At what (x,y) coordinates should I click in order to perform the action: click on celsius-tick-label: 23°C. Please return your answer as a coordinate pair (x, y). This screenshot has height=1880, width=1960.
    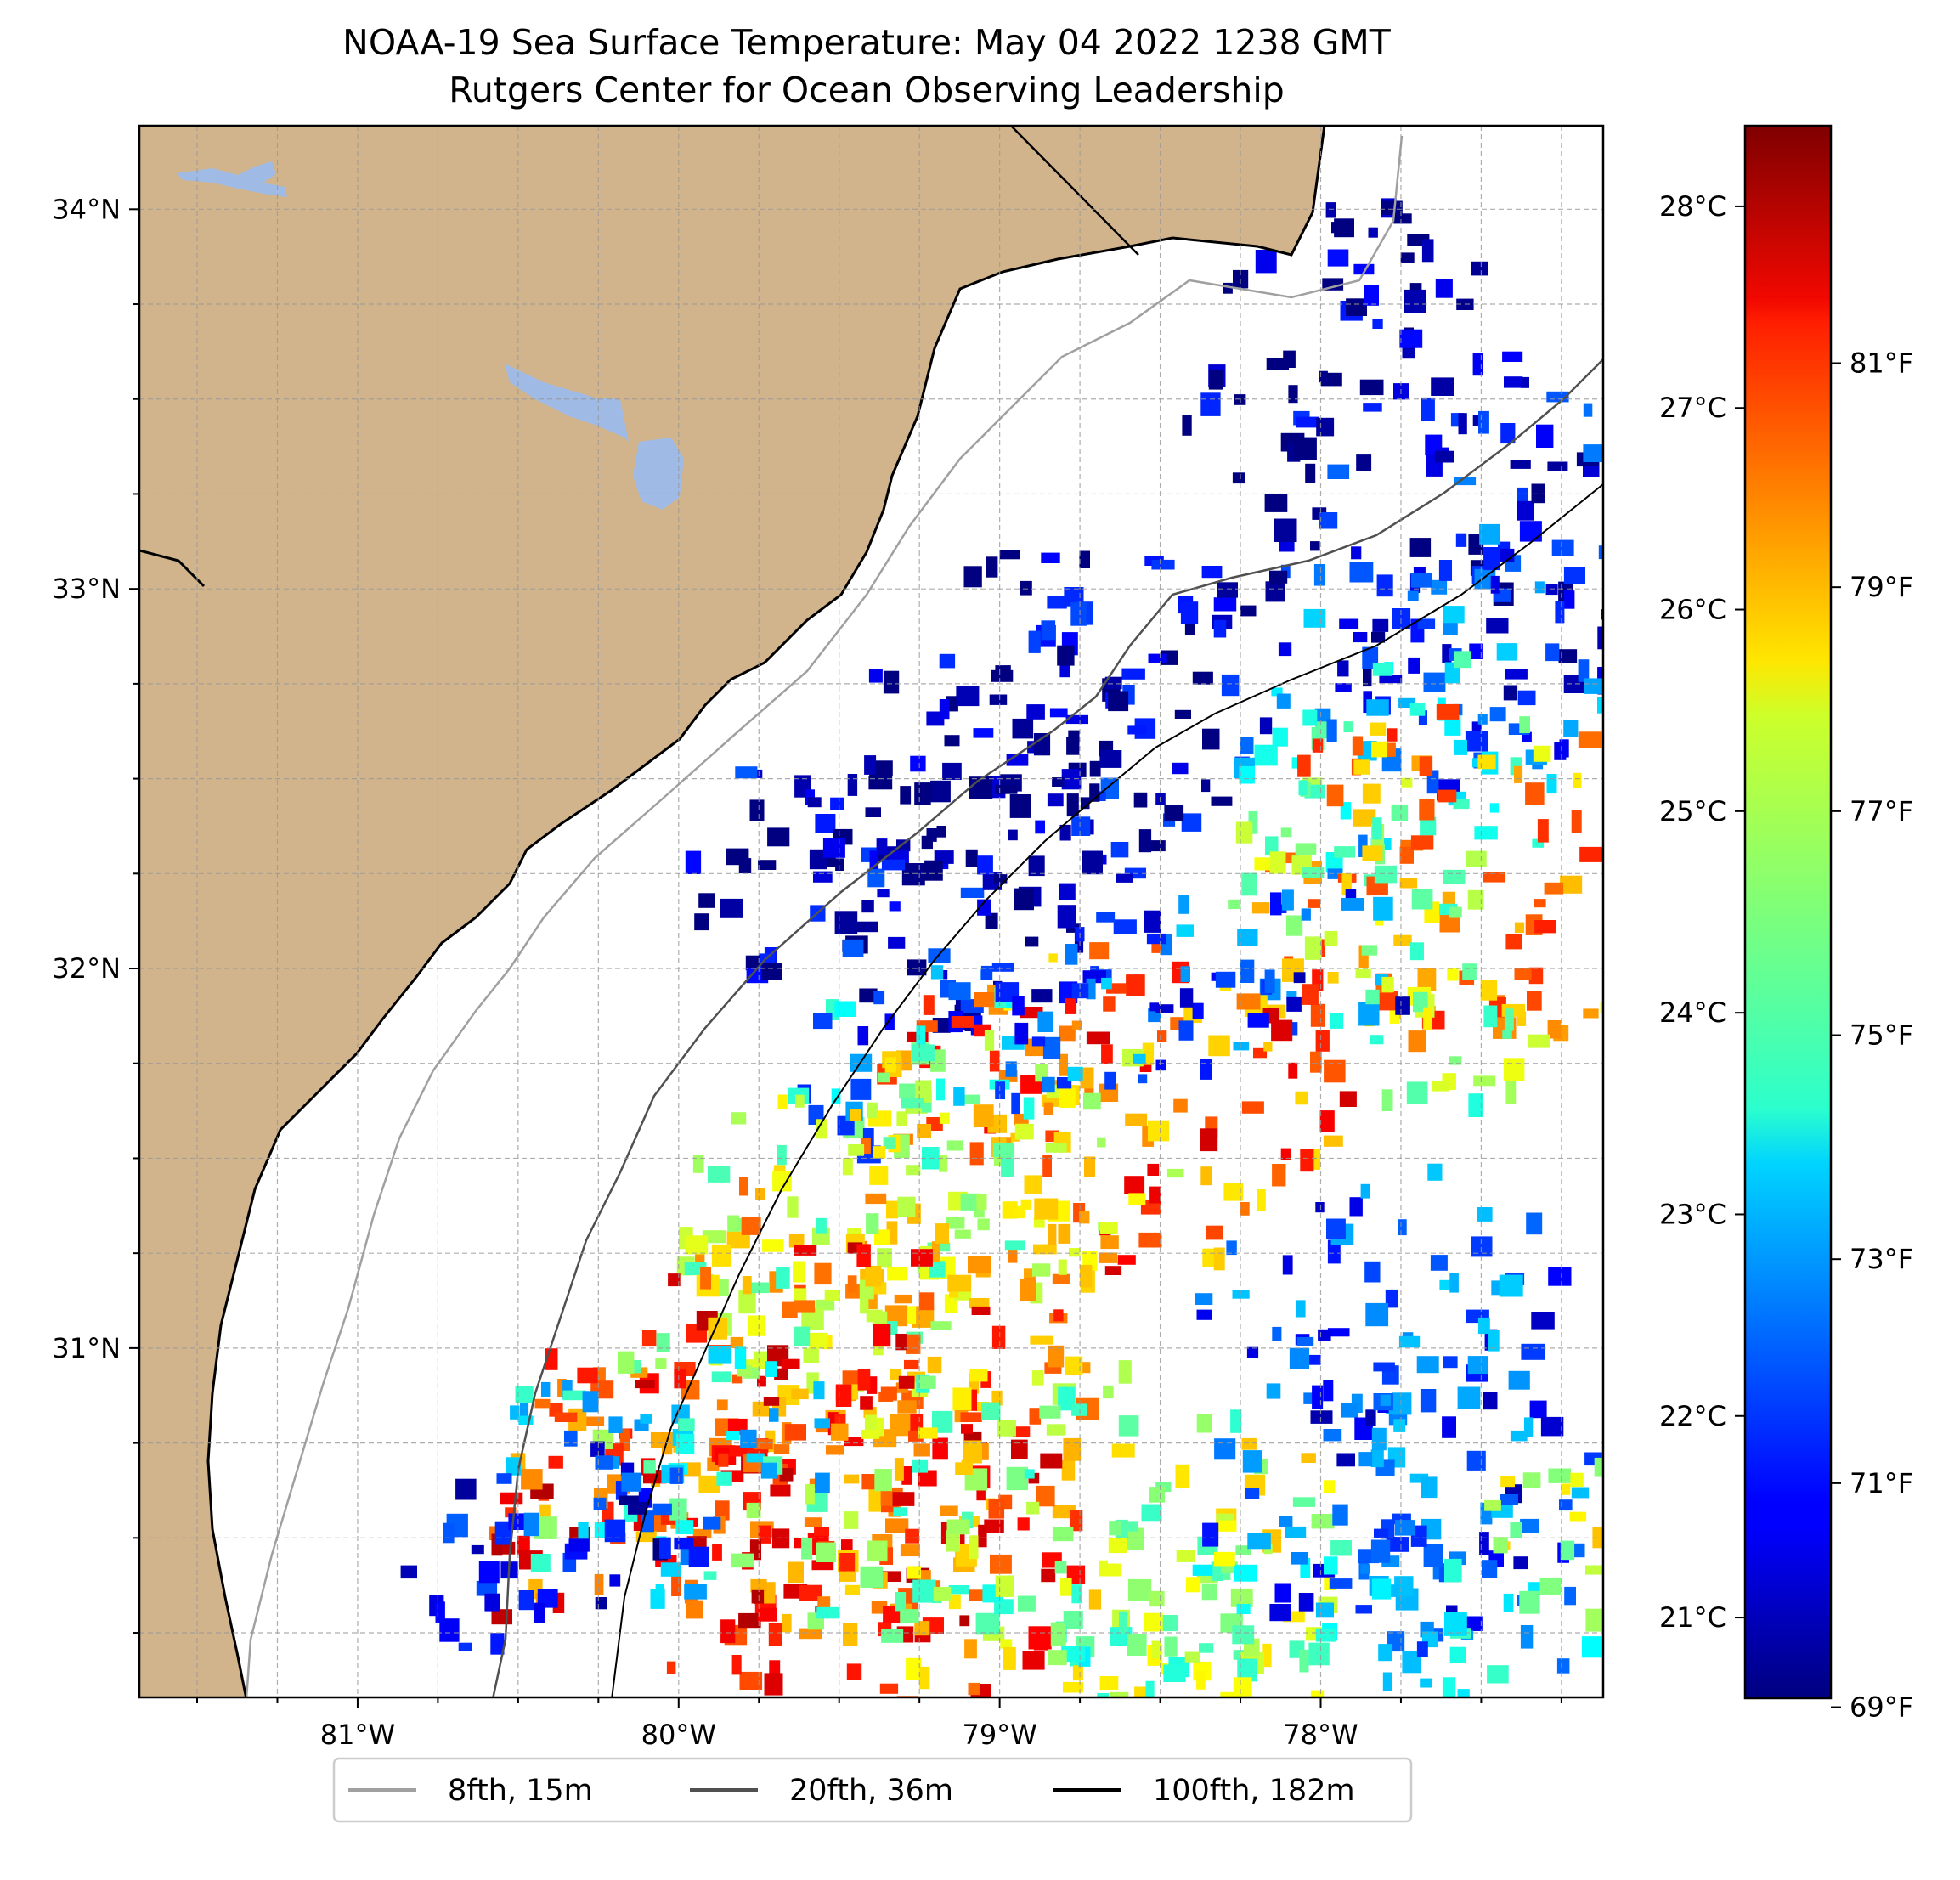
    Looking at the image, I should click on (1693, 1214).